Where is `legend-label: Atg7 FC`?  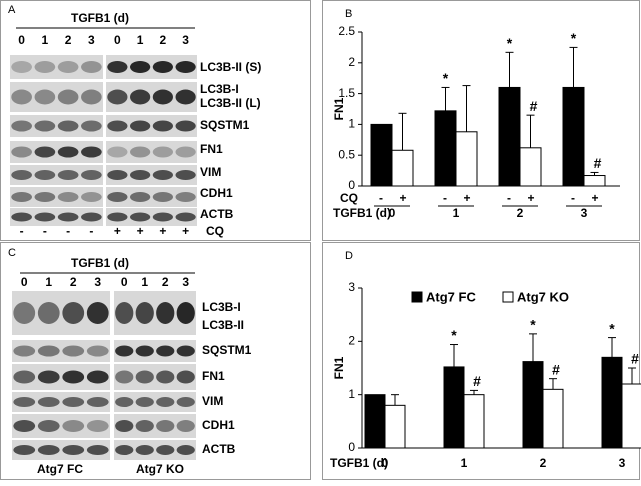 legend-label: Atg7 FC is located at coordinates (451, 296).